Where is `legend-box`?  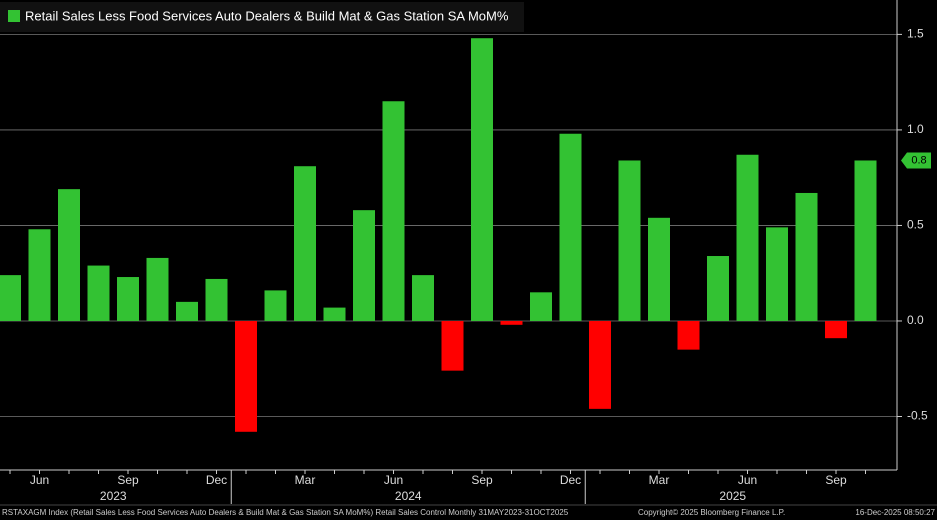
legend-box is located at coordinates (262, 17).